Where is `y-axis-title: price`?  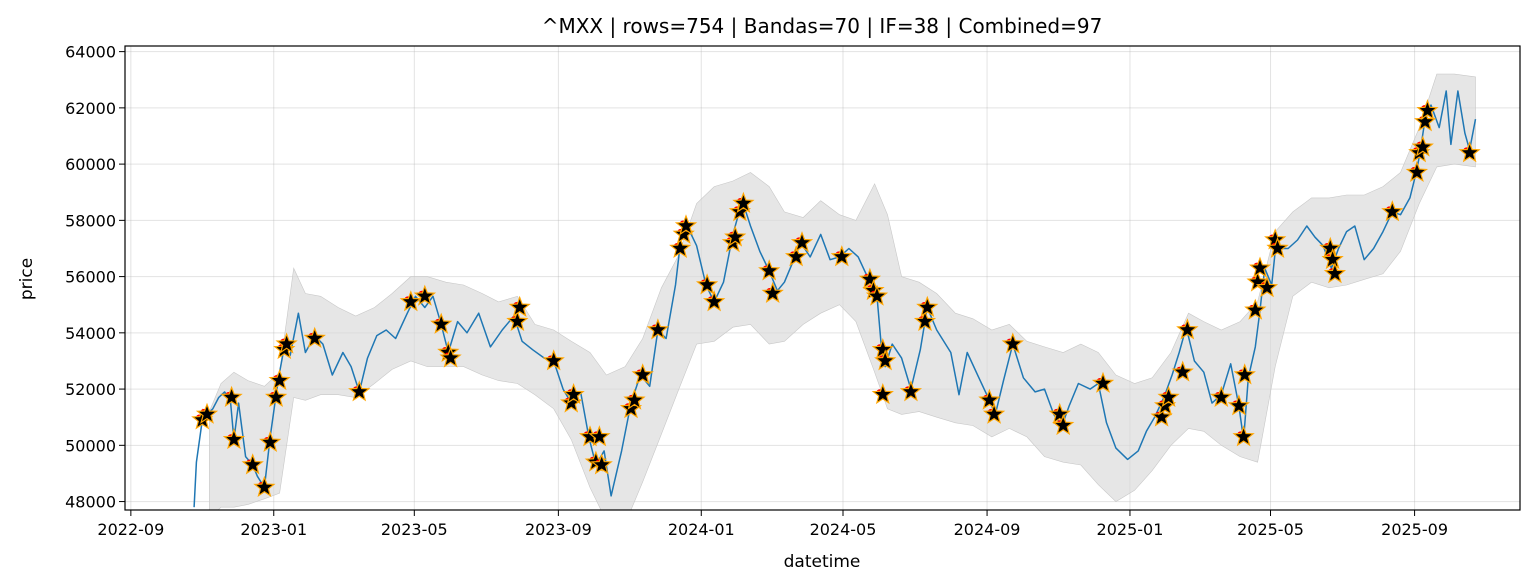 y-axis-title: price is located at coordinates (27, 279).